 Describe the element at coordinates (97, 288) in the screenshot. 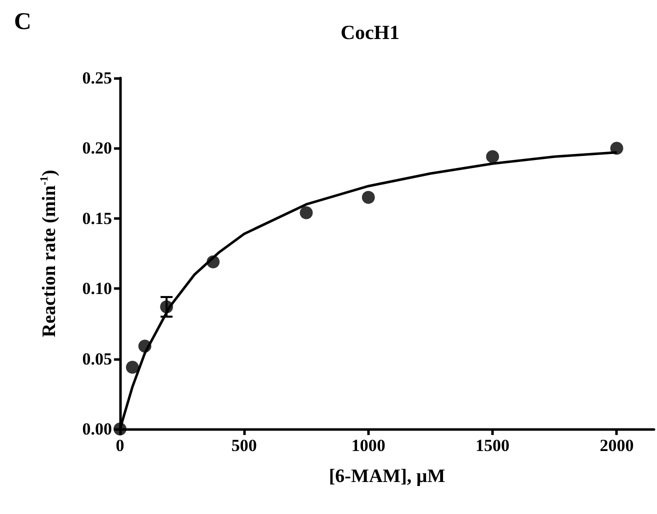

I see `y-tick-label: 0.10` at that location.